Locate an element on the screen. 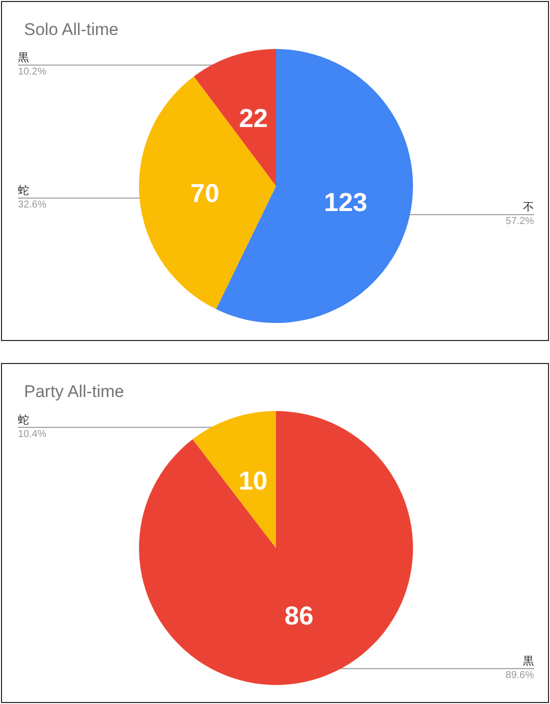 The height and width of the screenshot is (704, 550). chart-title: Party All-time is located at coordinates (74, 391).